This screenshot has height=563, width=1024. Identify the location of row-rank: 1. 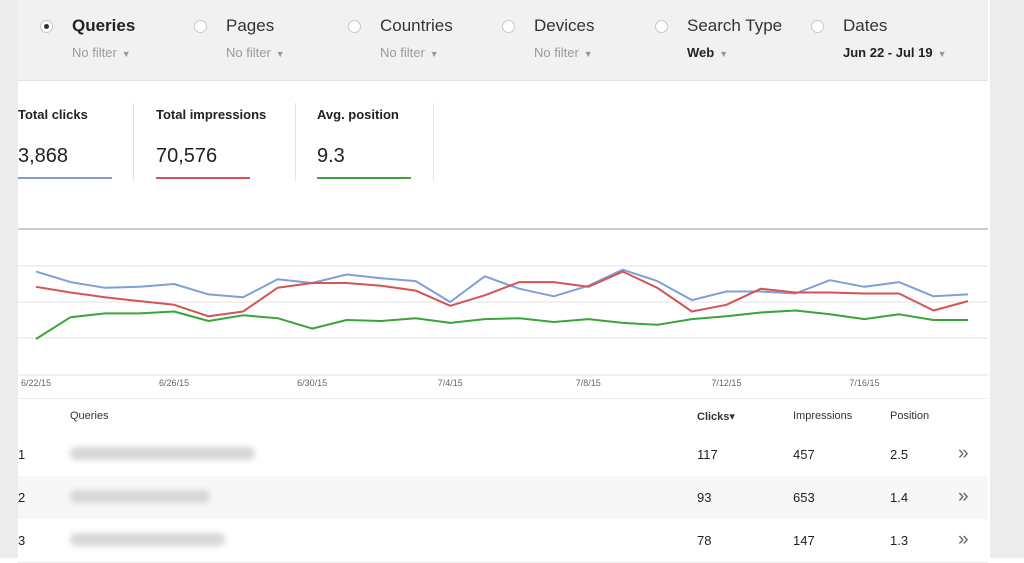
(22, 454).